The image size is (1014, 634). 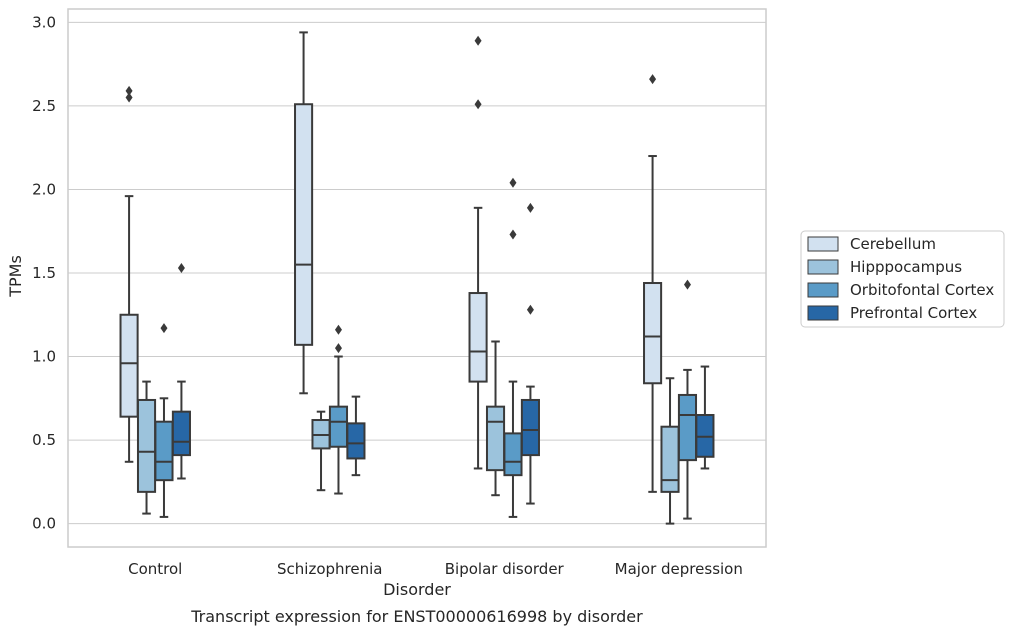 What do you see at coordinates (44, 440) in the screenshot?
I see `y-tick-label: 0.5` at bounding box center [44, 440].